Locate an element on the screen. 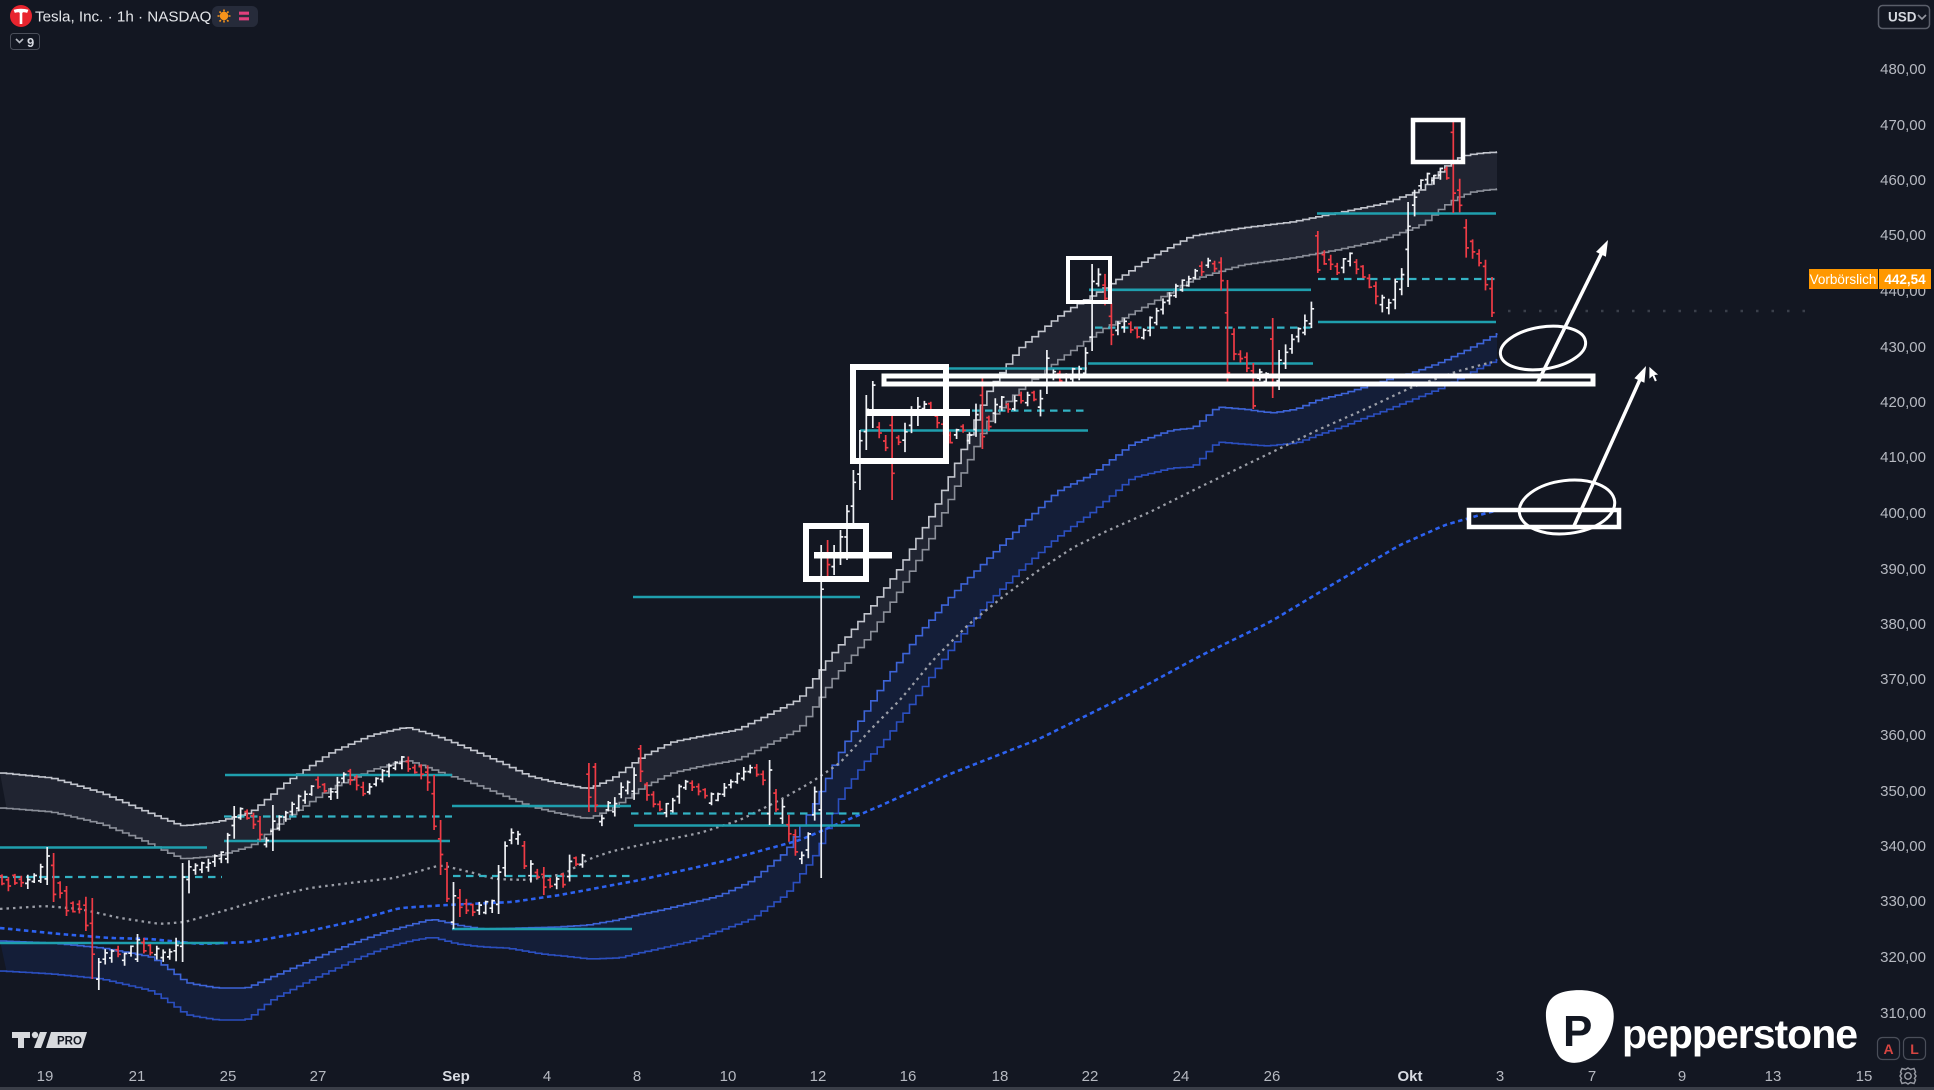 This screenshot has width=1934, height=1090. svg-text: 12 is located at coordinates (818, 1076).